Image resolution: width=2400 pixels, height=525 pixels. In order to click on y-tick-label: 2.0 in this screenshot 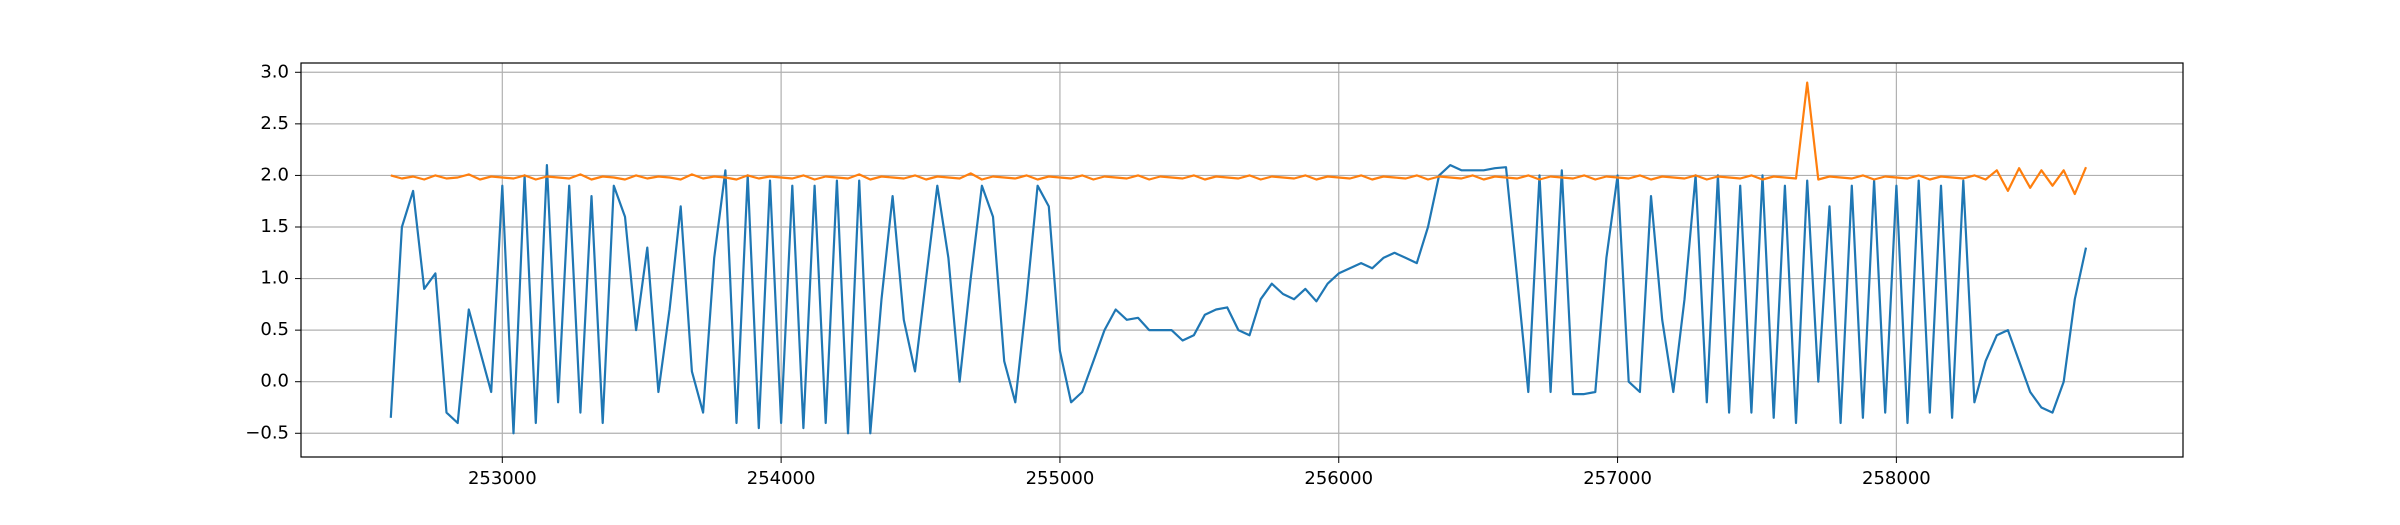, I will do `click(274, 174)`.